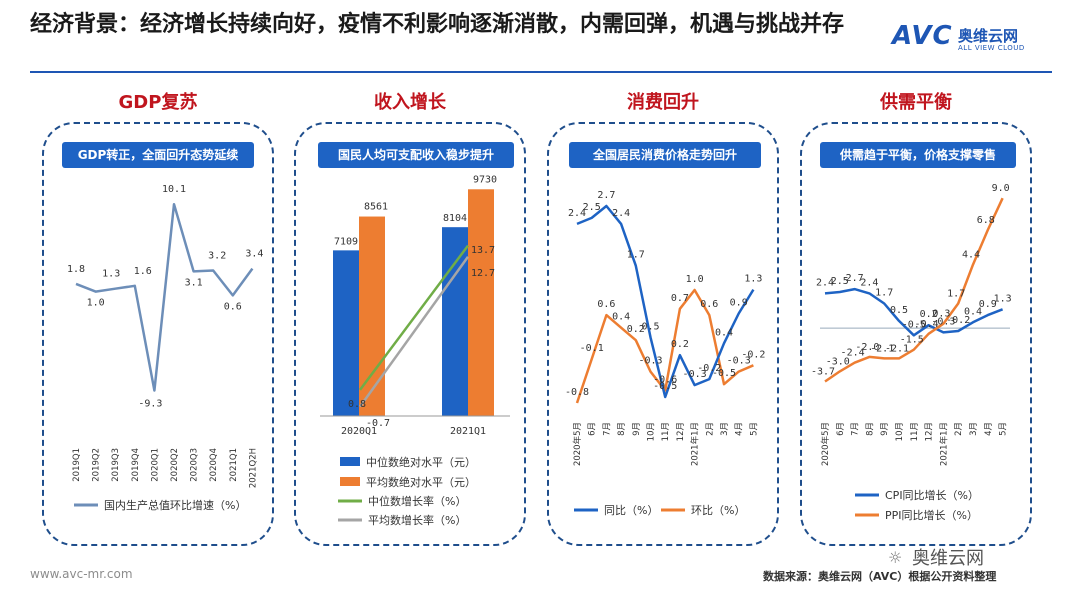  Describe the element at coordinates (825, 444) in the screenshot. I see `supply-x-tick: 2020年5月` at that location.